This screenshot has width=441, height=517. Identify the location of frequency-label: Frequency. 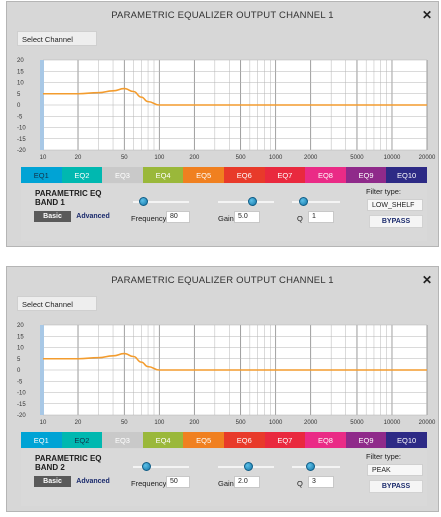
(149, 483).